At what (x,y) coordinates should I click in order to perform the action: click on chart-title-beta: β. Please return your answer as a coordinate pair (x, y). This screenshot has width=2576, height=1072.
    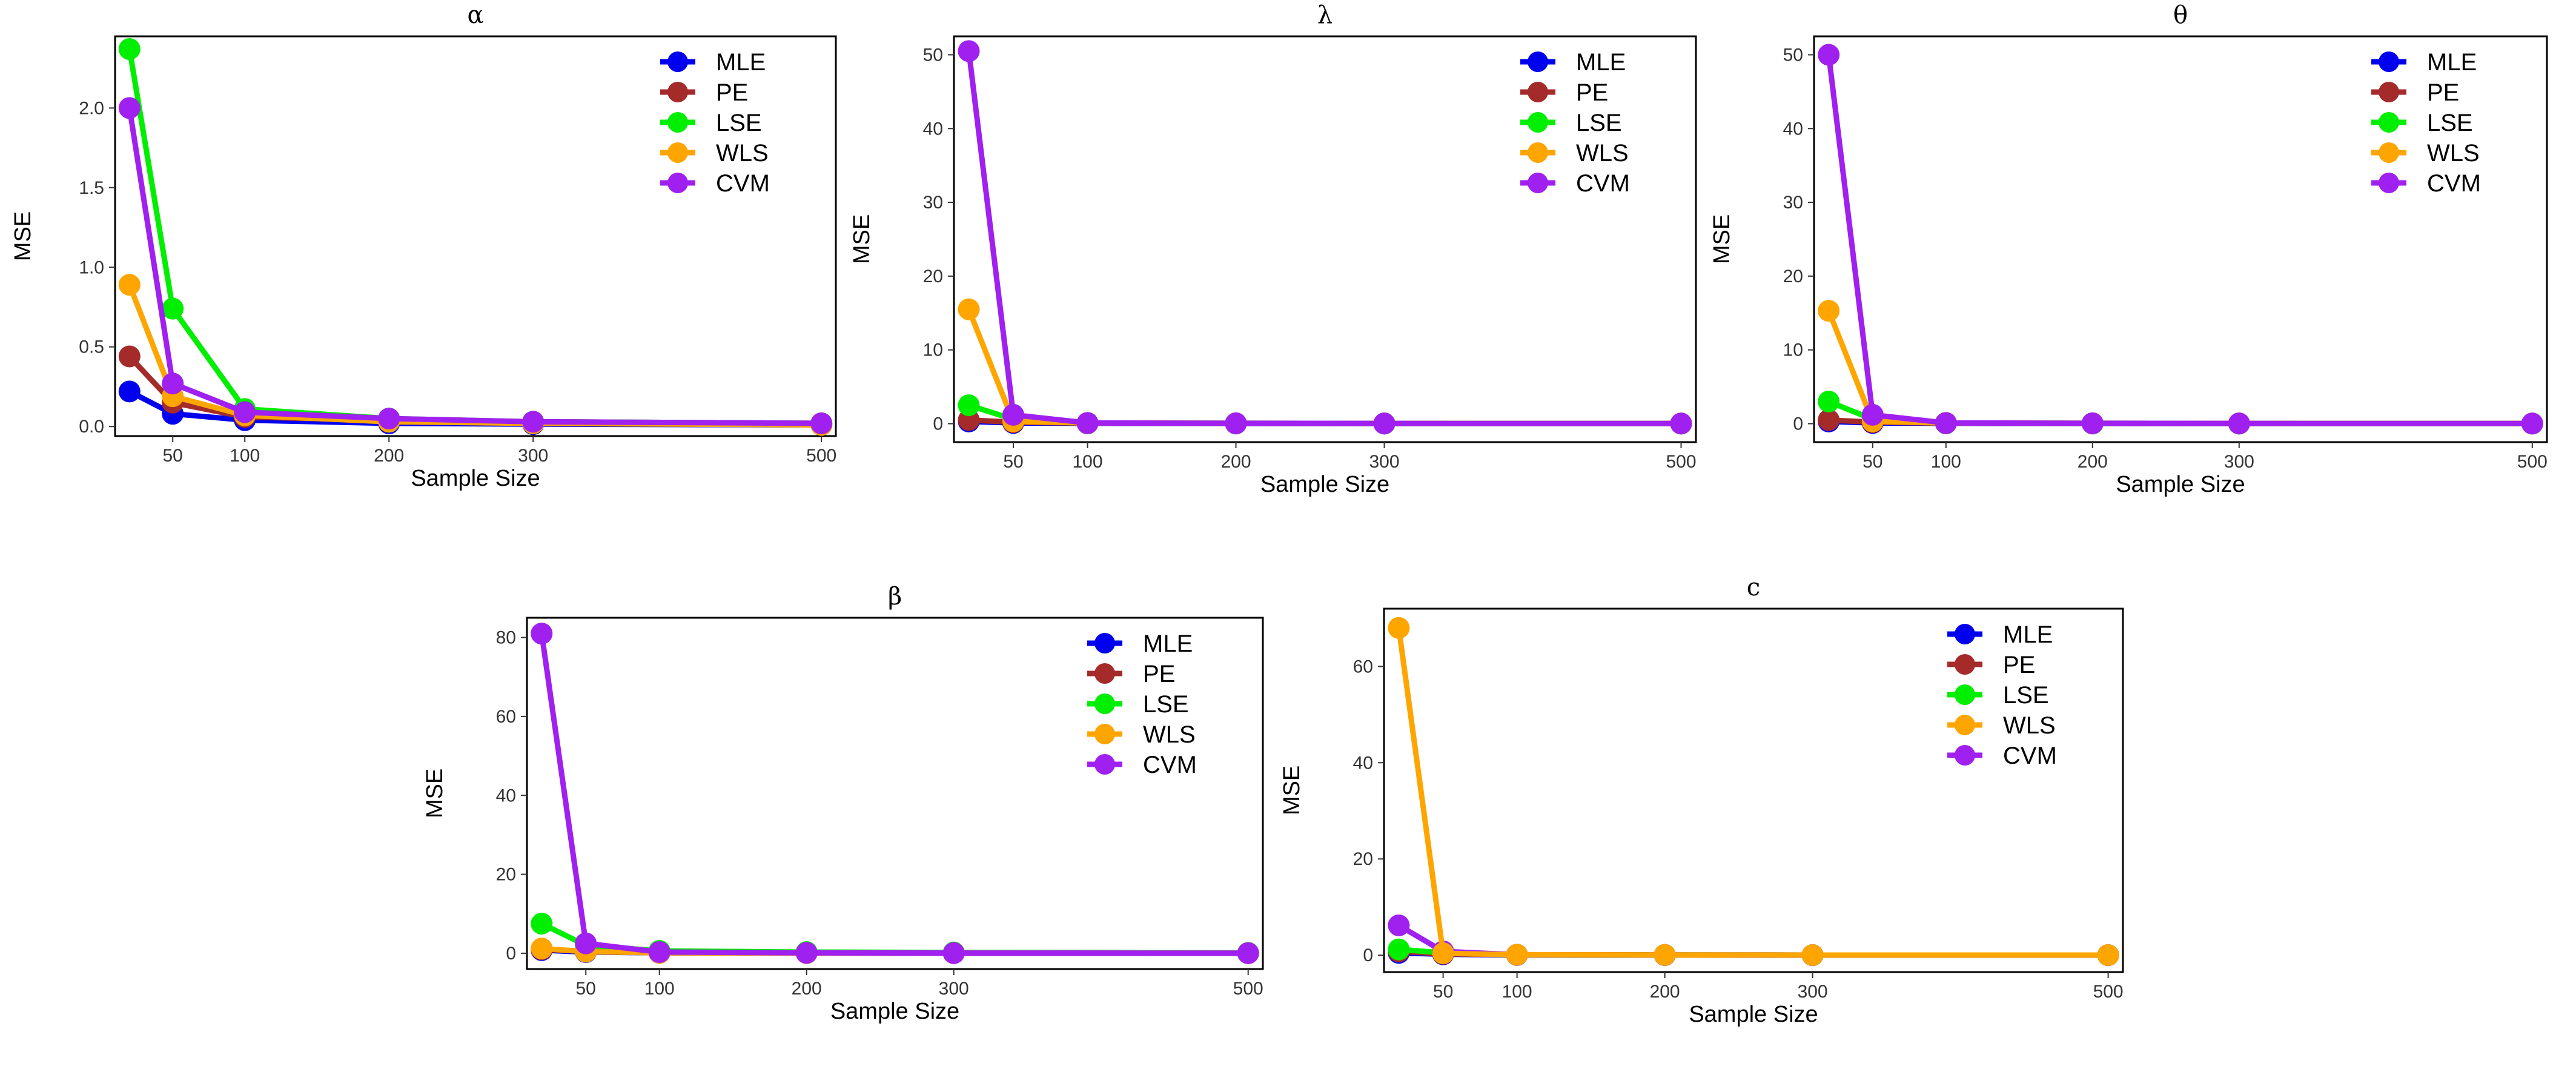
    Looking at the image, I should click on (895, 596).